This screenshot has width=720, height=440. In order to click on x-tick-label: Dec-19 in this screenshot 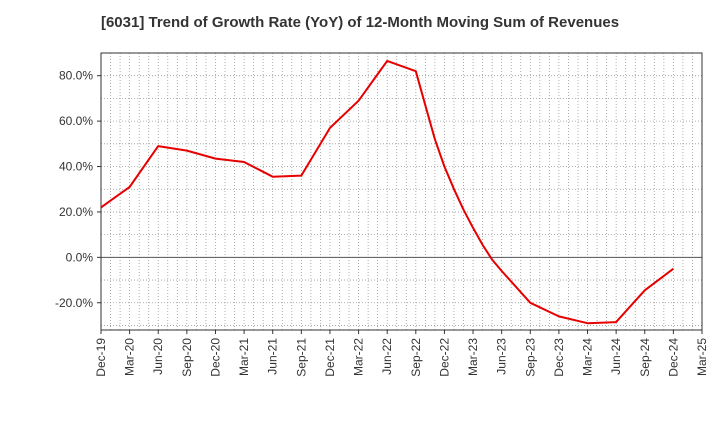, I will do `click(101, 357)`.